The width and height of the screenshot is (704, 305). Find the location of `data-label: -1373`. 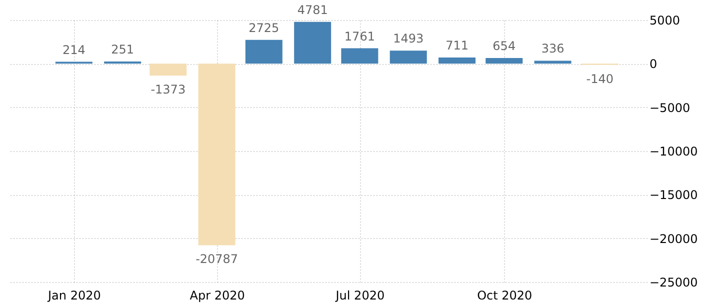

data-label: -1373 is located at coordinates (168, 89).